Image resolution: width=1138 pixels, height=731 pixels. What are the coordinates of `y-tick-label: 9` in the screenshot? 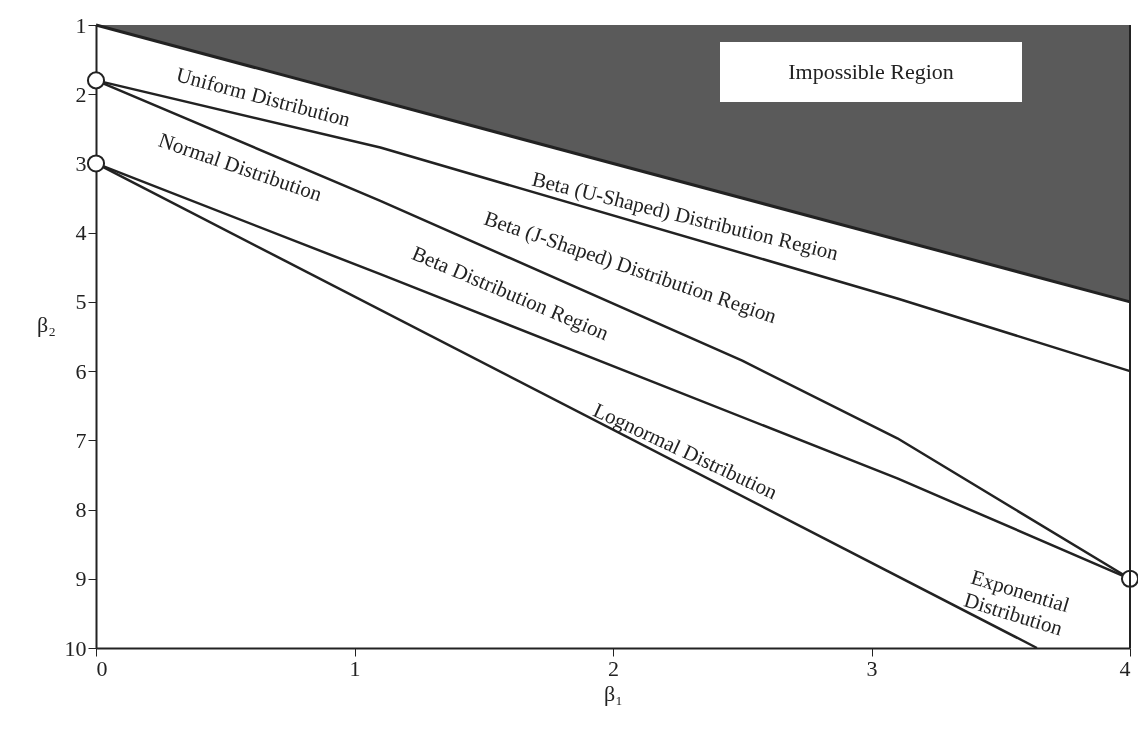 It's located at (81, 579).